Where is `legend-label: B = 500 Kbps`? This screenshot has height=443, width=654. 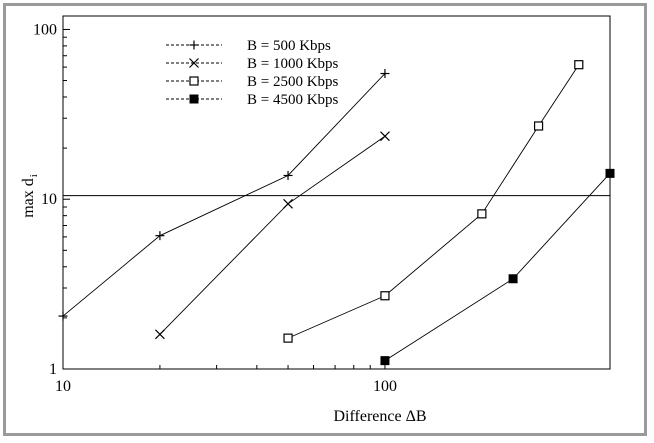
legend-label: B = 500 Kbps is located at coordinates (289, 46).